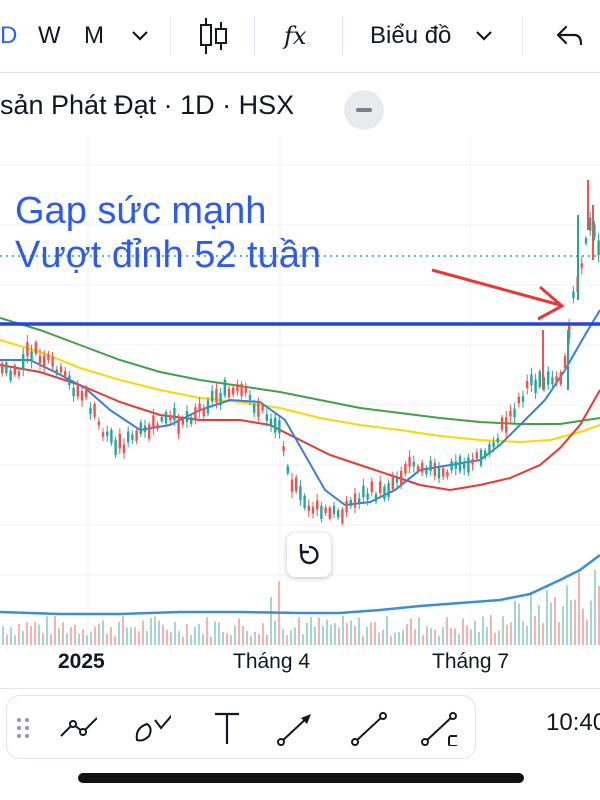  Describe the element at coordinates (94, 35) in the screenshot. I see `interval-month-button: M` at that location.